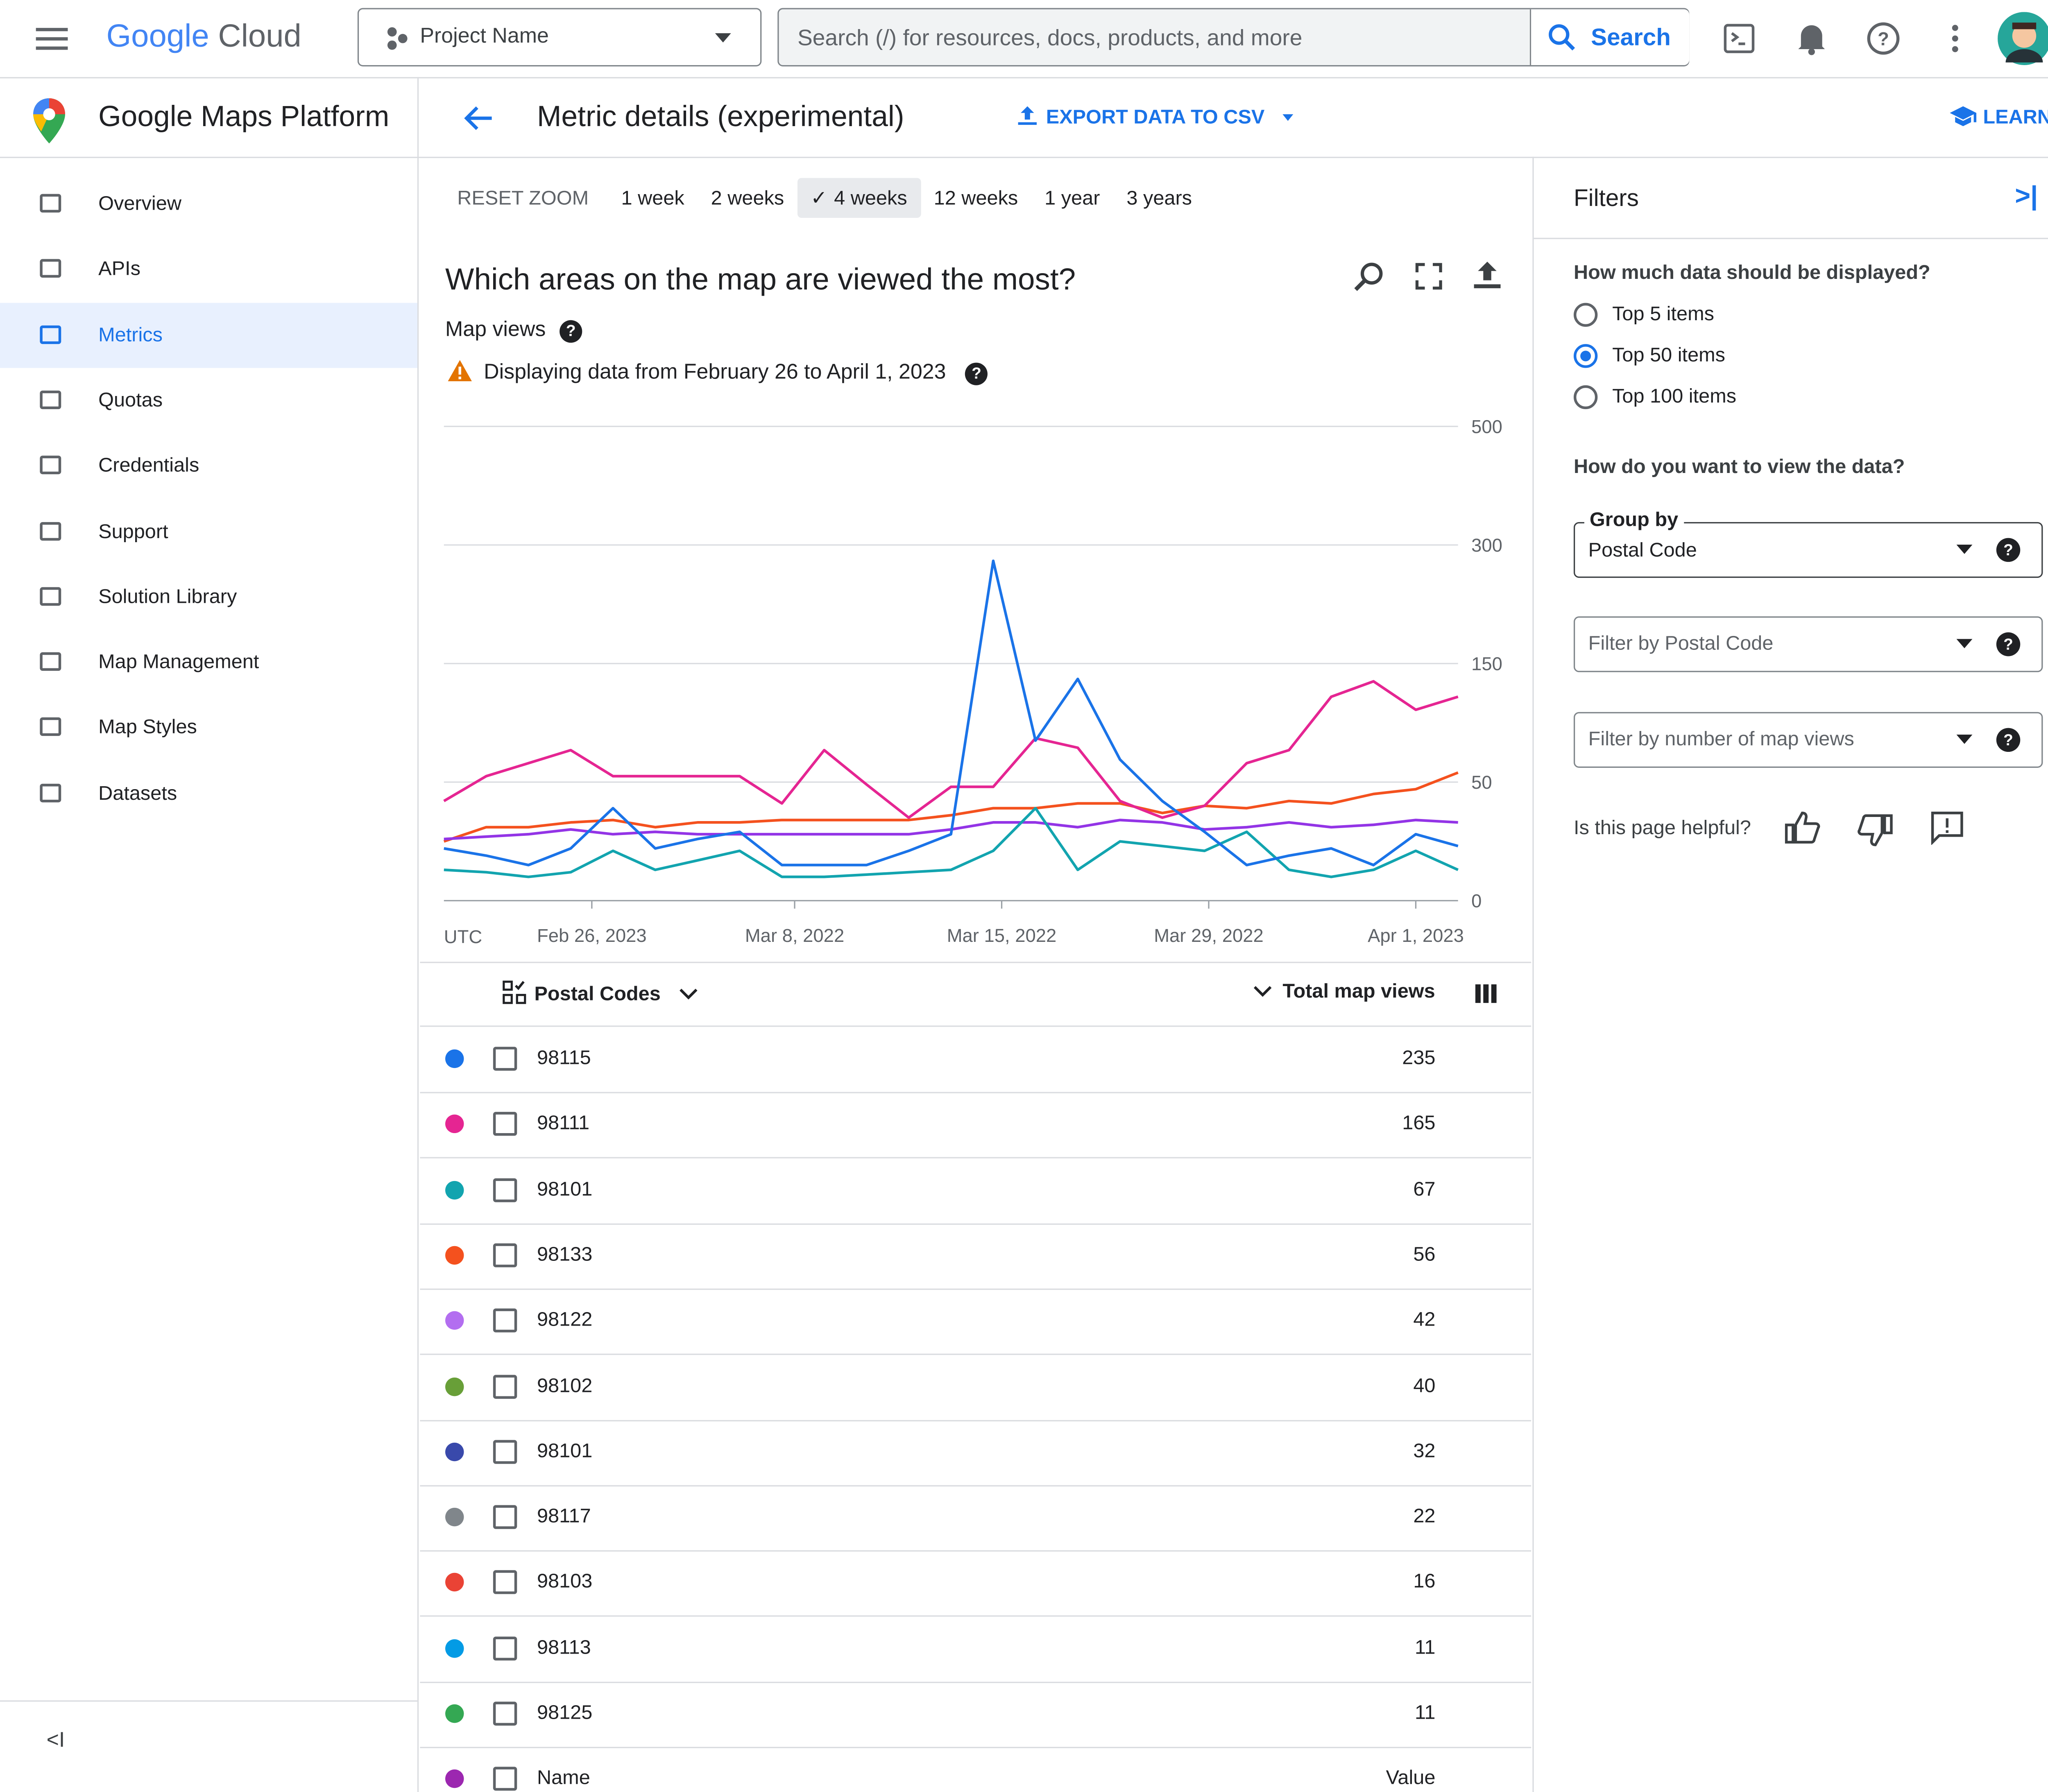  I want to click on group-by-select: Group by Postal Code ?, so click(1808, 543).